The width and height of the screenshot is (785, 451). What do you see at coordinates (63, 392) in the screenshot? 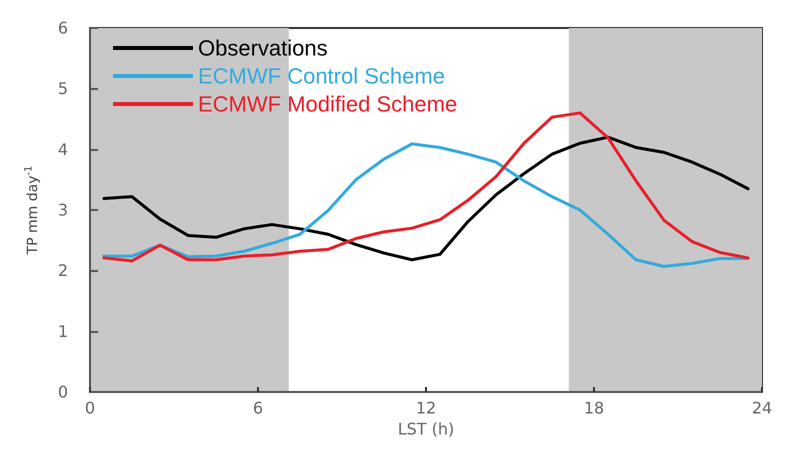
I see `y-tick-label: 0` at bounding box center [63, 392].